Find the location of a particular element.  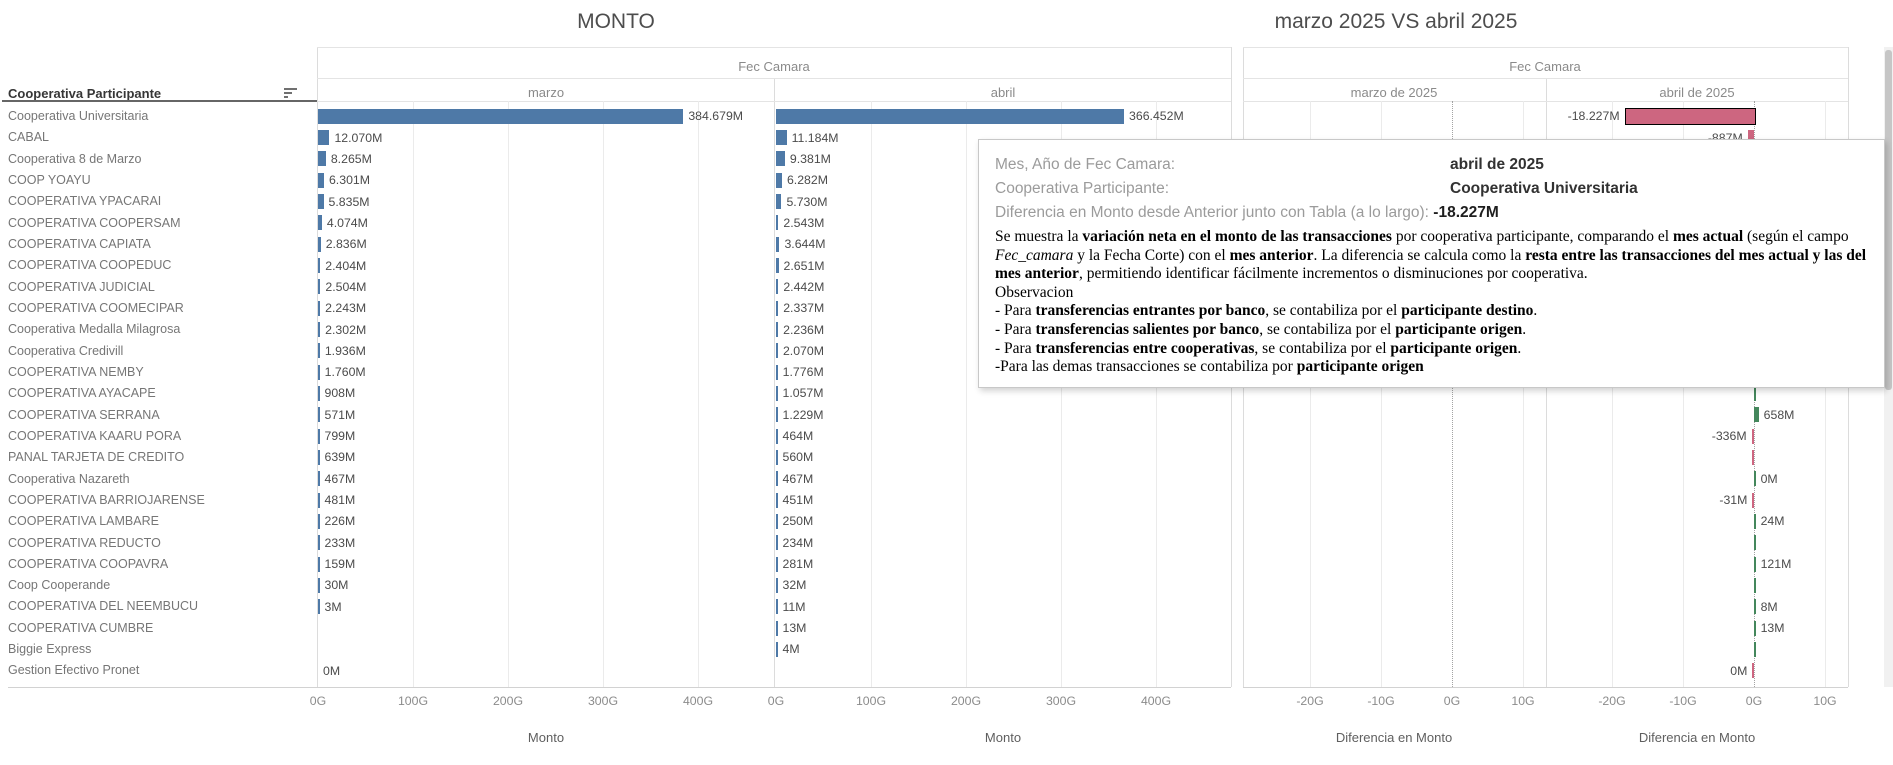

row-header-title: Cooperativa Participante is located at coordinates (85, 93).